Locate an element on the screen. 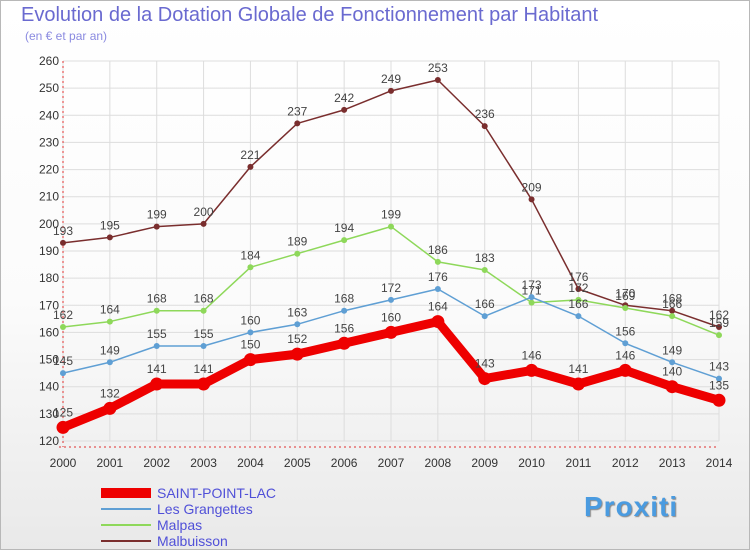 The width and height of the screenshot is (750, 550). data-label-les-grangettes: 168 is located at coordinates (344, 299).